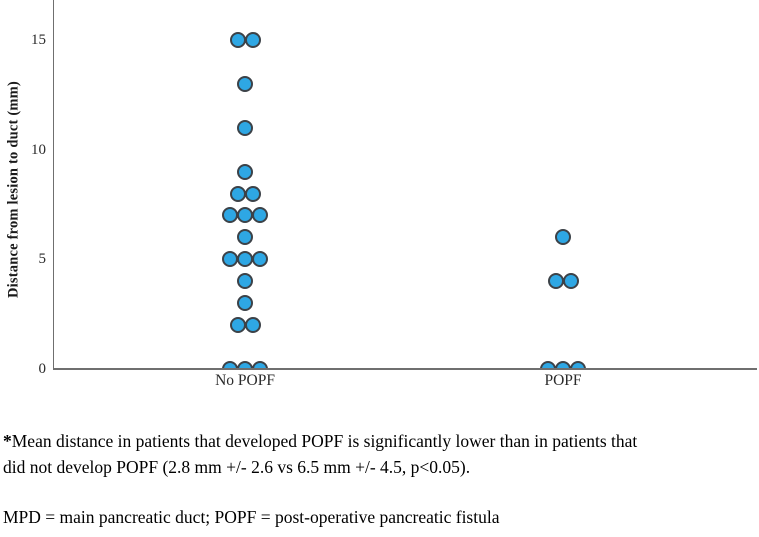 This screenshot has height=537, width=759. I want to click on y-tick-label: 15, so click(38, 40).